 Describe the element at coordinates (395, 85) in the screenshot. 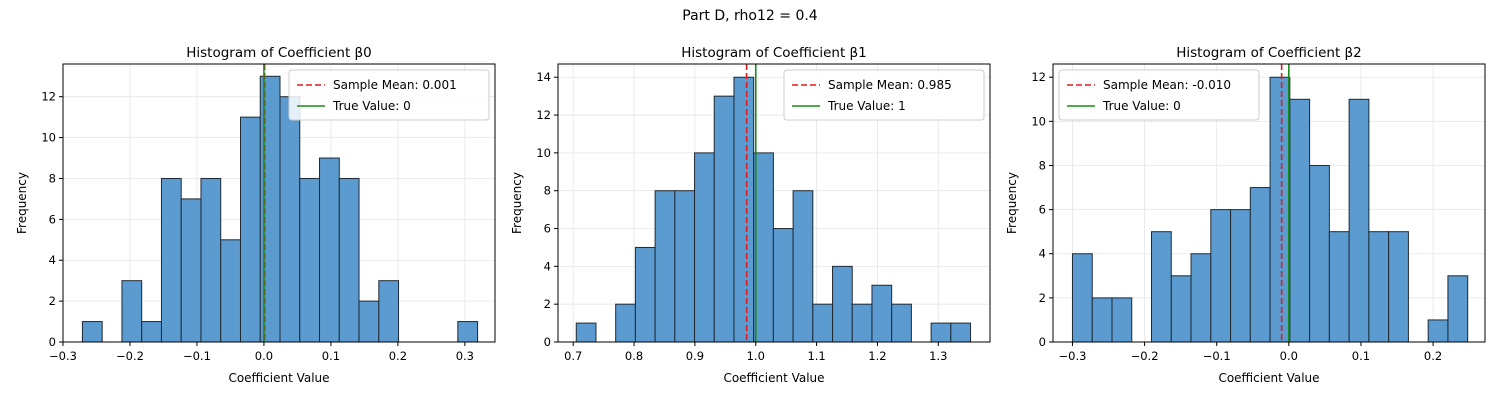

I see `legend-label-mean: Sample Mean: 0.001` at that location.